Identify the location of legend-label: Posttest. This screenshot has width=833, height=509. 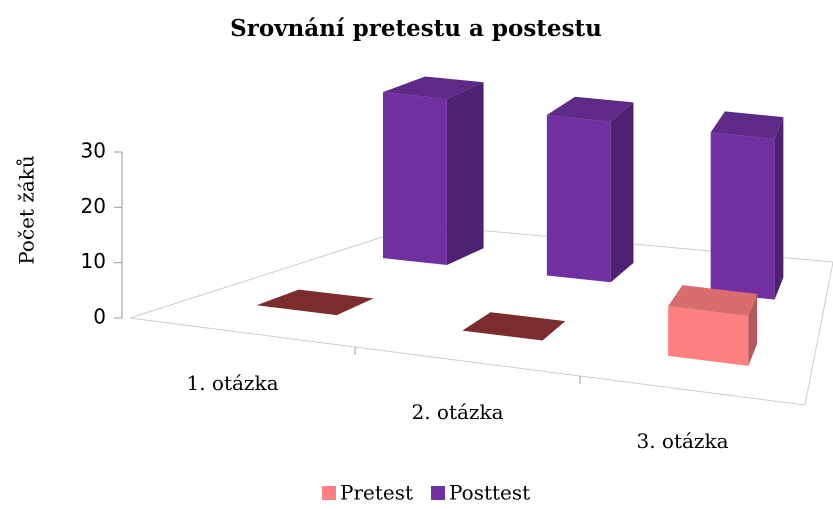
(489, 493).